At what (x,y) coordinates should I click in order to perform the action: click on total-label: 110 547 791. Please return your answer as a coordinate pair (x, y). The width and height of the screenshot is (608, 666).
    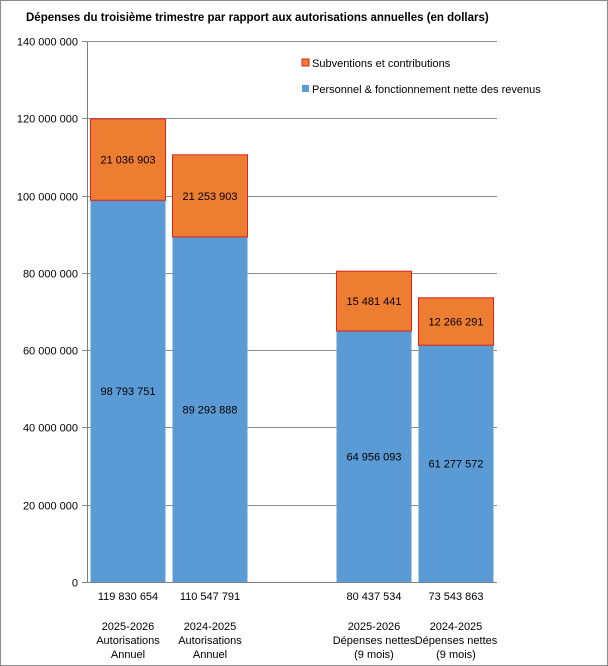
    Looking at the image, I should click on (210, 597).